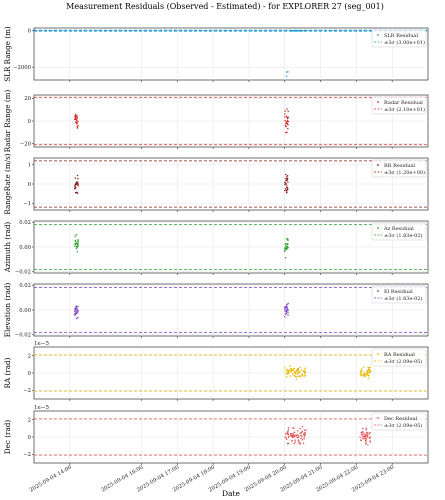 The width and height of the screenshot is (445, 500). I want to click on y-axis-label: Azimuth (rad), so click(7, 248).